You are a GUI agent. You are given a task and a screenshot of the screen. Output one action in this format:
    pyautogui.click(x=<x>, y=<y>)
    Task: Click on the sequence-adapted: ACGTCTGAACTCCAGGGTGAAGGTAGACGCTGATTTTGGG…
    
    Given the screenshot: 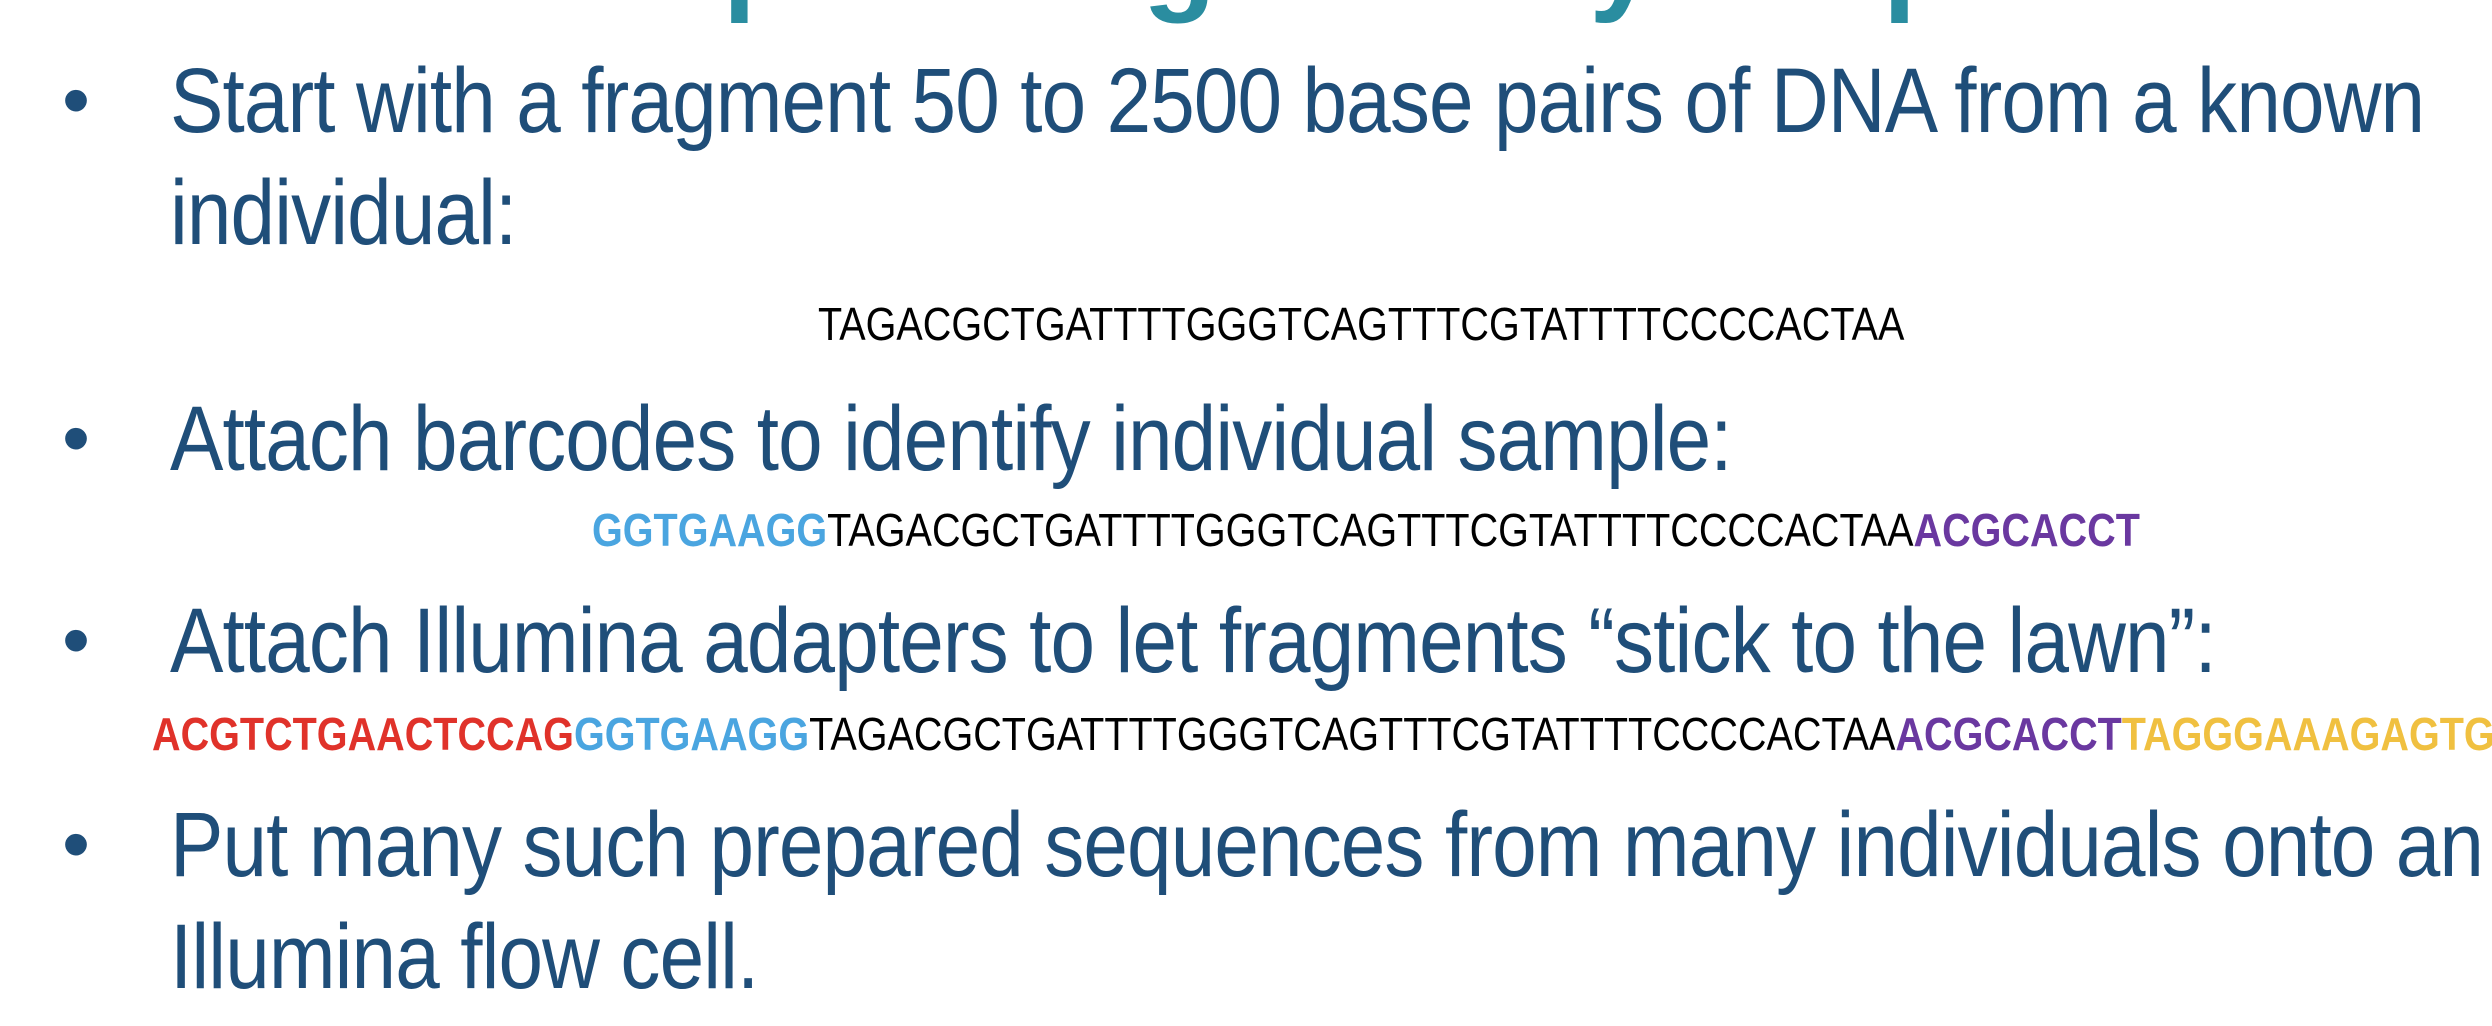 What is the action you would take?
    pyautogui.click(x=1322, y=734)
    